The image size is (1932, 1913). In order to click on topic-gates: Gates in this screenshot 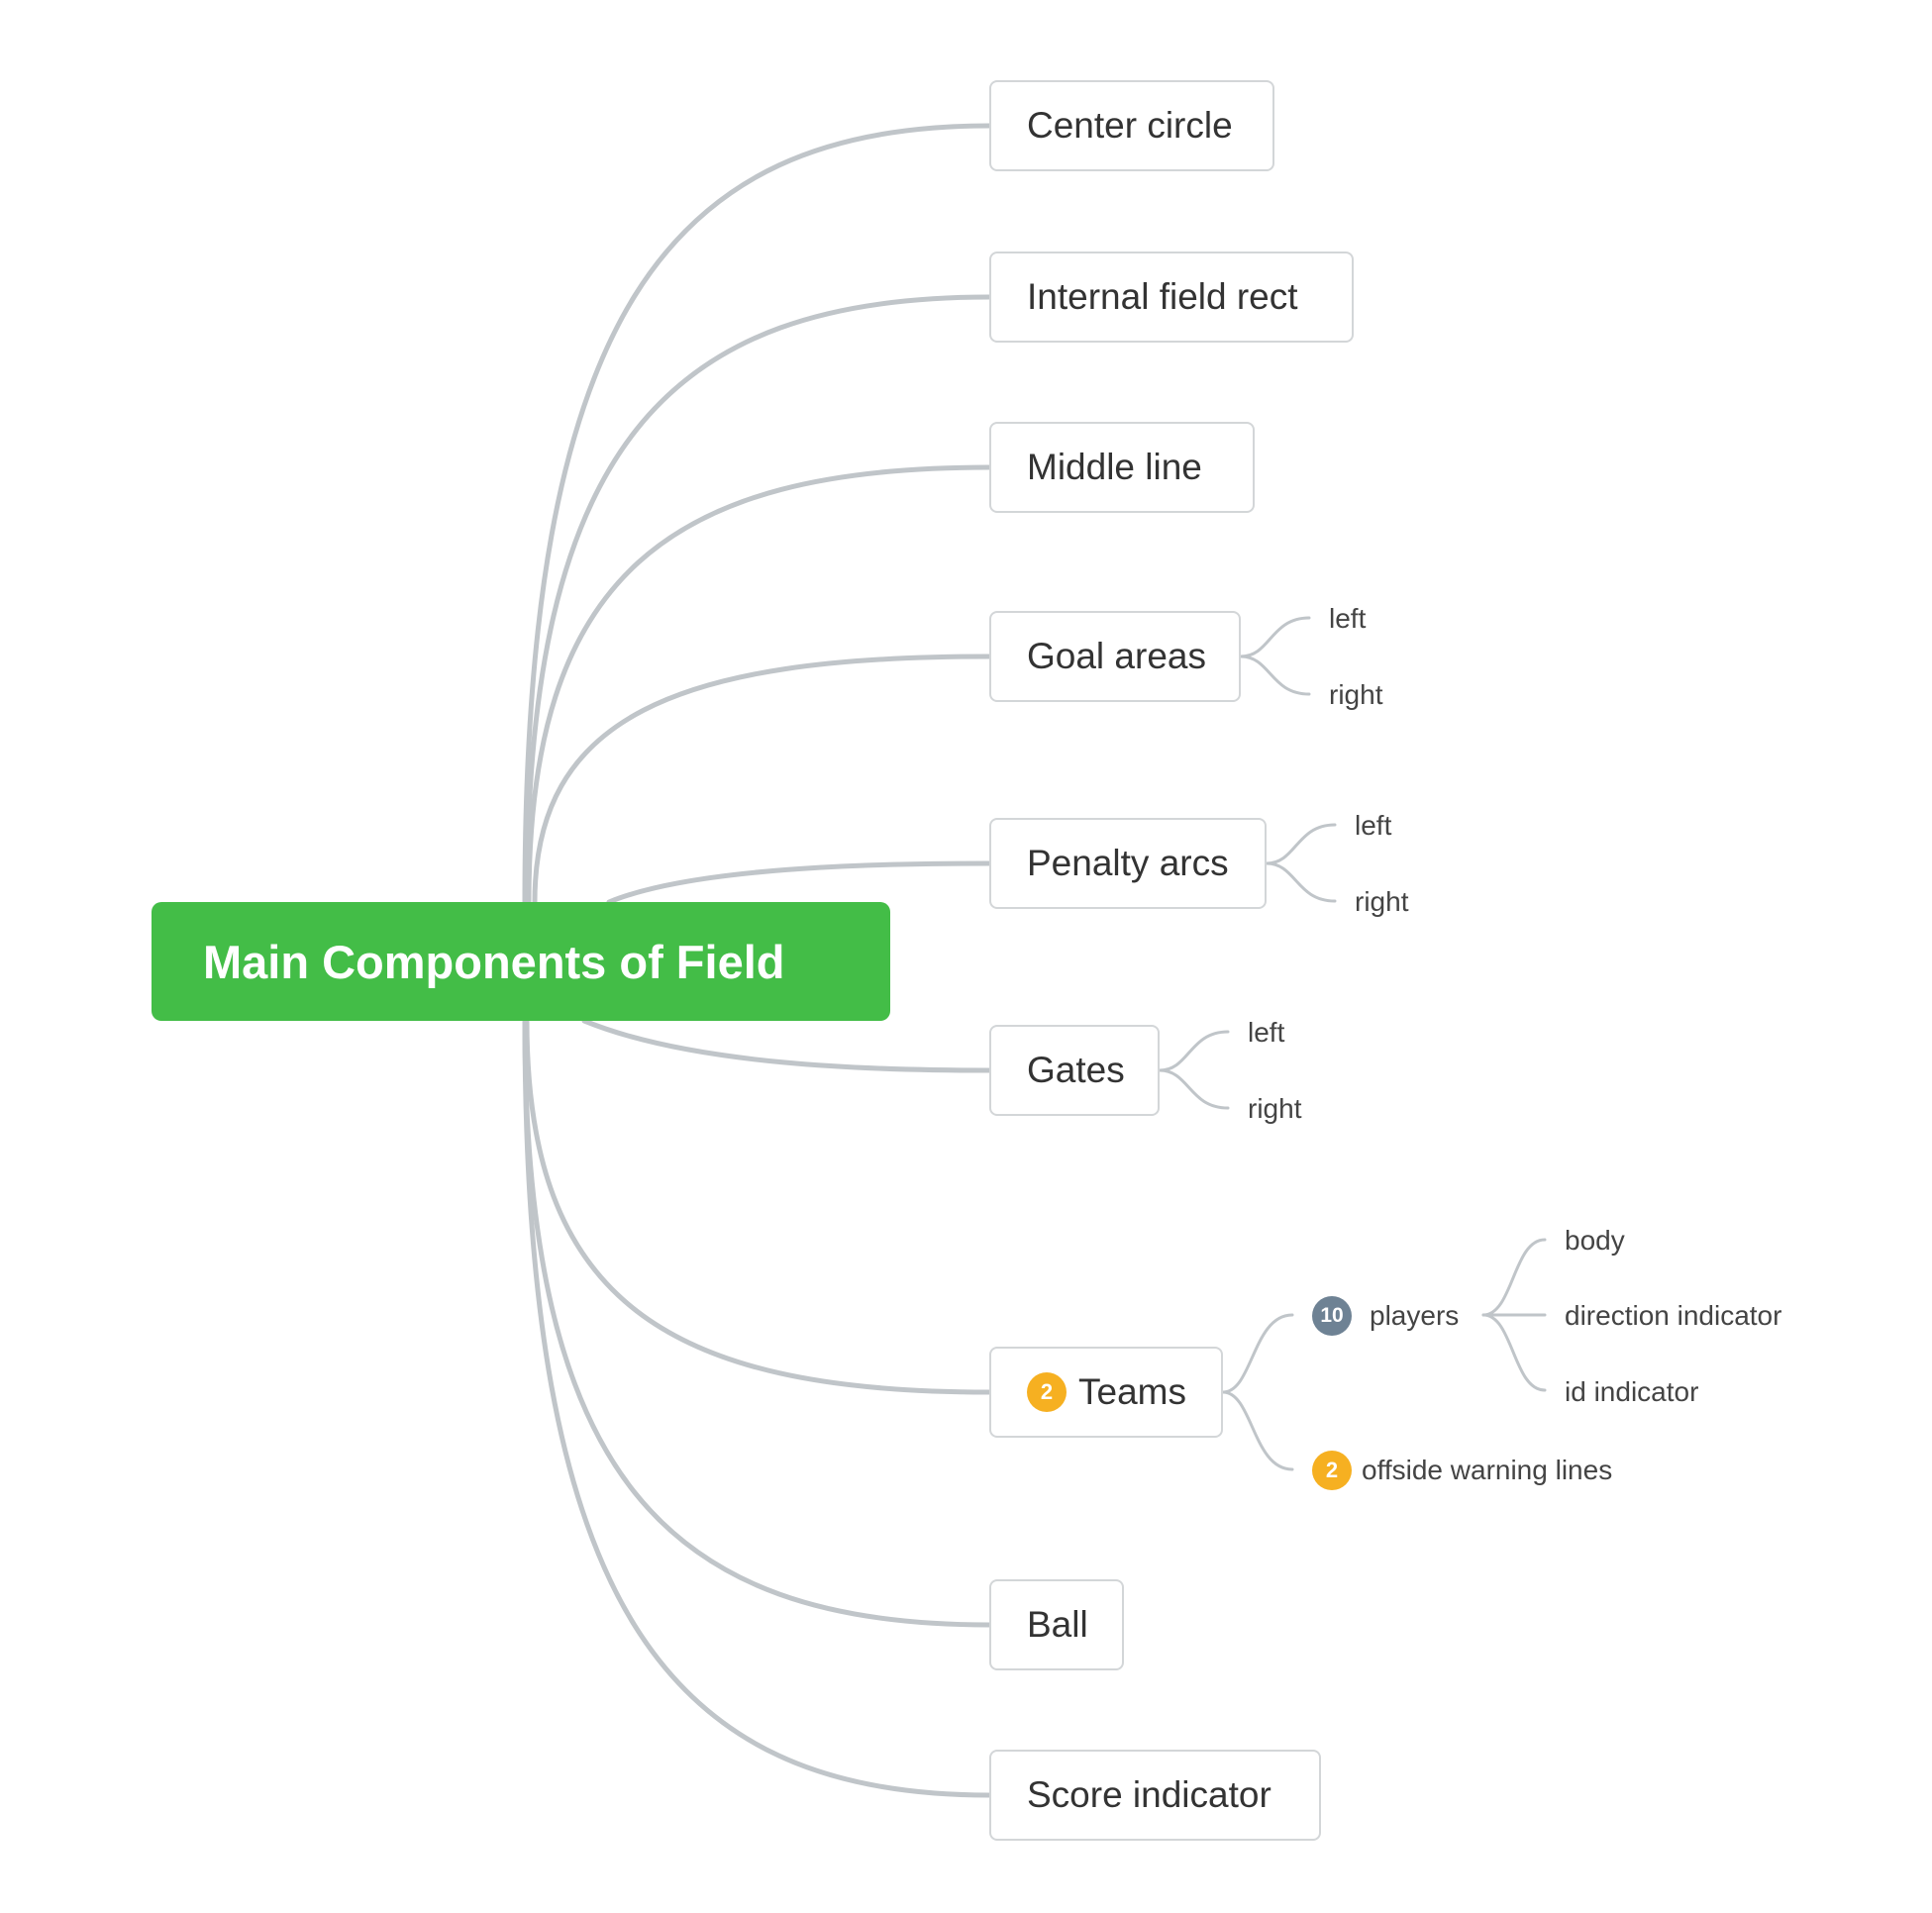, I will do `click(1074, 1070)`.